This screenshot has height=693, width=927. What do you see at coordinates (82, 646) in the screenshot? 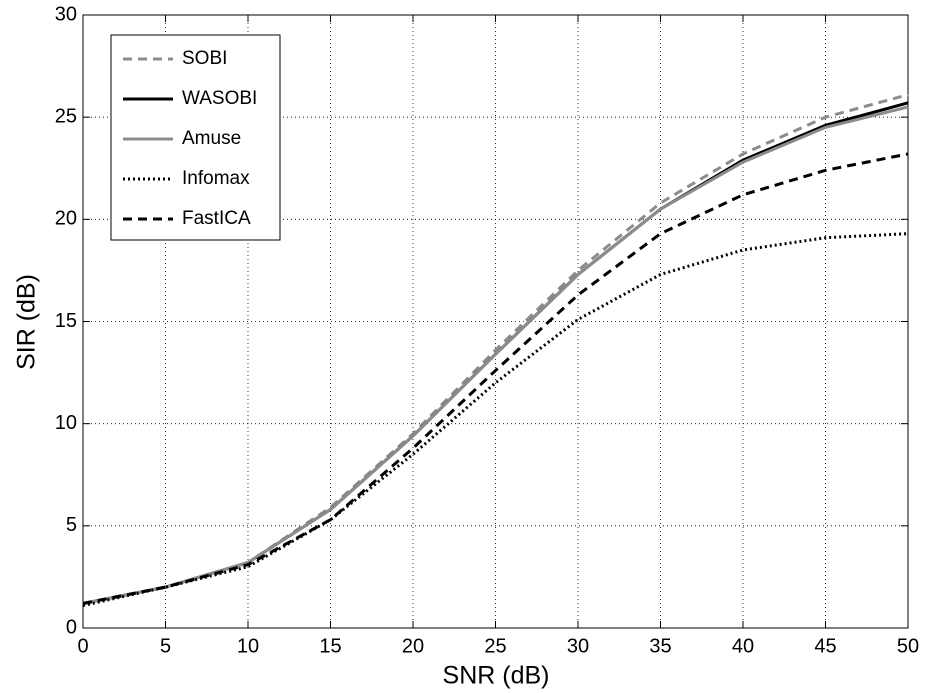
I see `x-tick-label: 0` at bounding box center [82, 646].